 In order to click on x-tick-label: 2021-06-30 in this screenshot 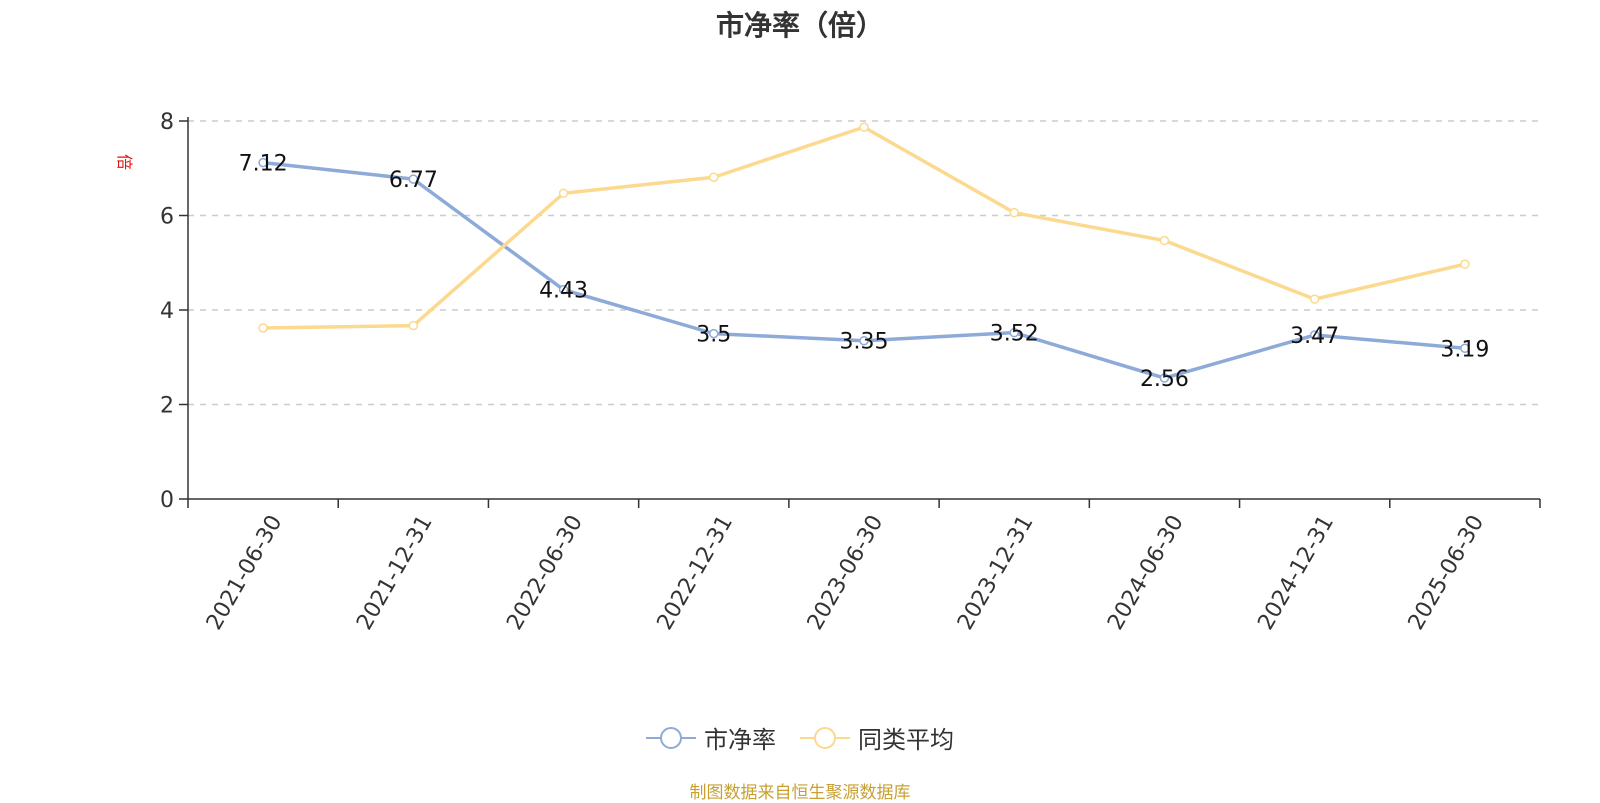, I will do `click(245, 572)`.